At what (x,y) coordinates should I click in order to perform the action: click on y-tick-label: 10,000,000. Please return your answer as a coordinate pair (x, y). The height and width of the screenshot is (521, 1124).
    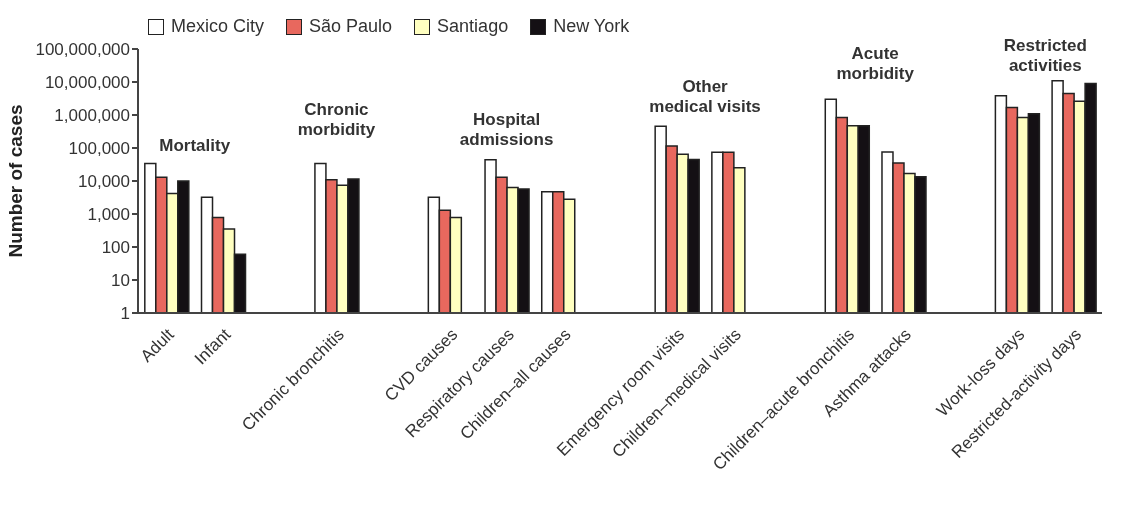
    Looking at the image, I should click on (87, 83).